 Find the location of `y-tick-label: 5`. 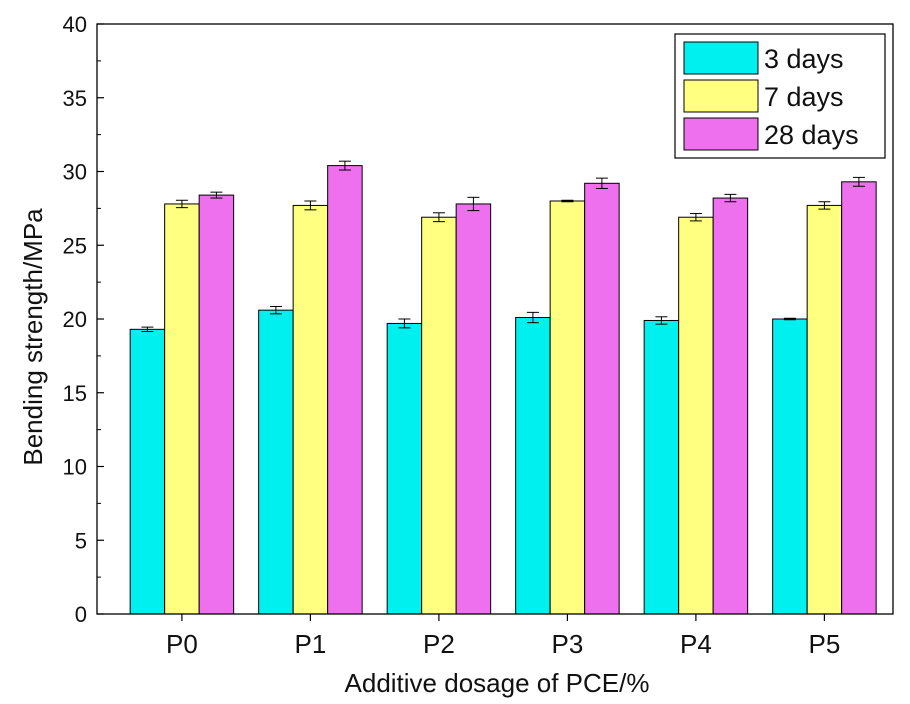

y-tick-label: 5 is located at coordinates (81, 540).